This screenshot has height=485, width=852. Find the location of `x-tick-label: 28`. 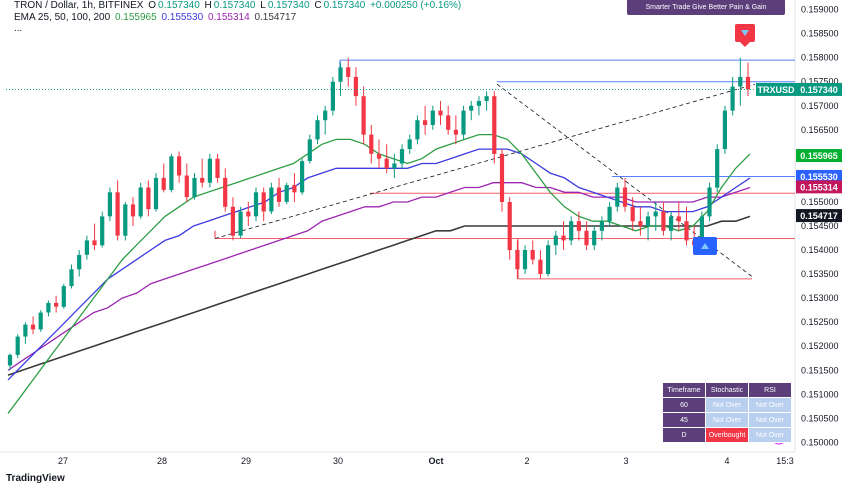

x-tick-label: 28 is located at coordinates (162, 461).